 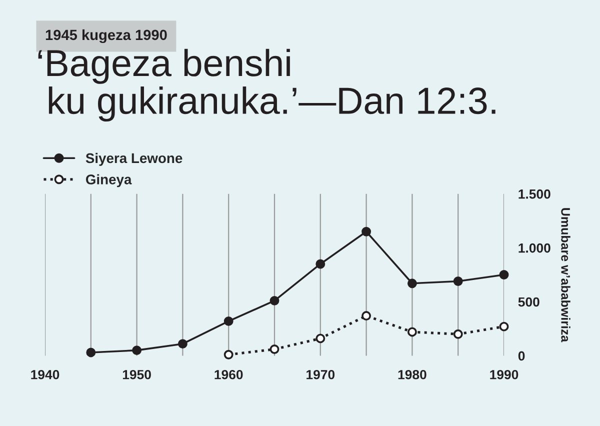 What do you see at coordinates (534, 248) in the screenshot?
I see `y-tick-label: 1.000` at bounding box center [534, 248].